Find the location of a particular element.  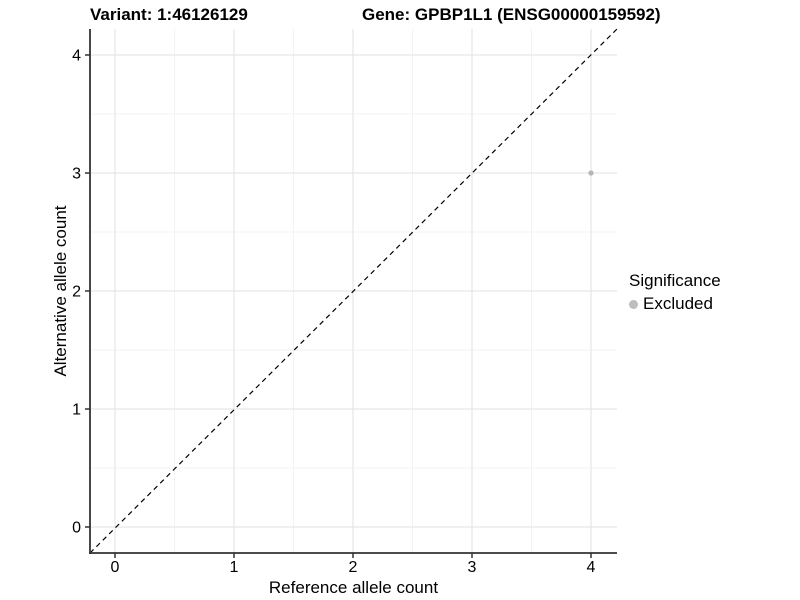

x-tick-label: 2 is located at coordinates (353, 567).